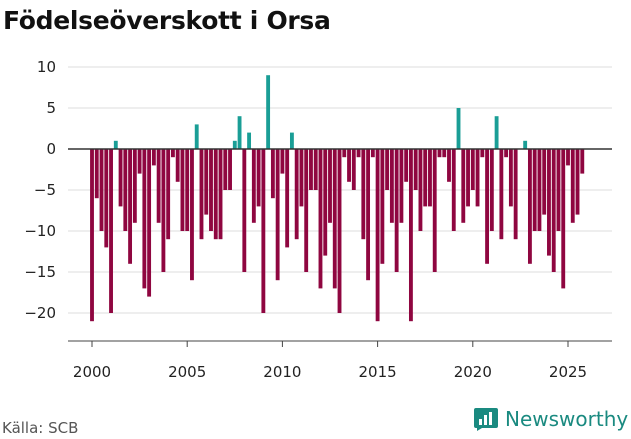 Image resolution: width=631 pixels, height=439 pixels. Describe the element at coordinates (567, 419) in the screenshot. I see `brand-name: Newsworthy` at that location.